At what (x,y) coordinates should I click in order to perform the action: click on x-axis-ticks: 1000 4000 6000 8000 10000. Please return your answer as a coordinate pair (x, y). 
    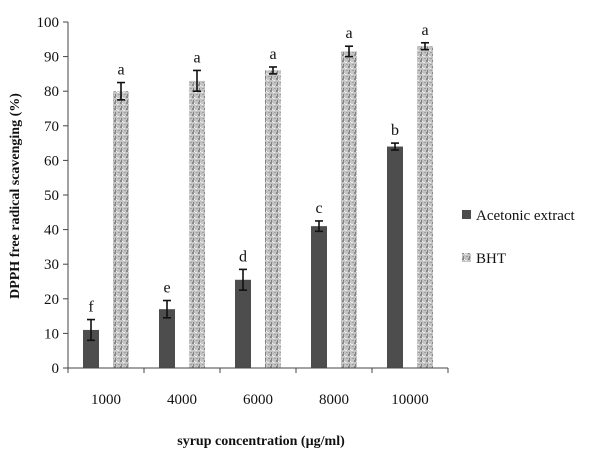
    Looking at the image, I should click on (258, 388).